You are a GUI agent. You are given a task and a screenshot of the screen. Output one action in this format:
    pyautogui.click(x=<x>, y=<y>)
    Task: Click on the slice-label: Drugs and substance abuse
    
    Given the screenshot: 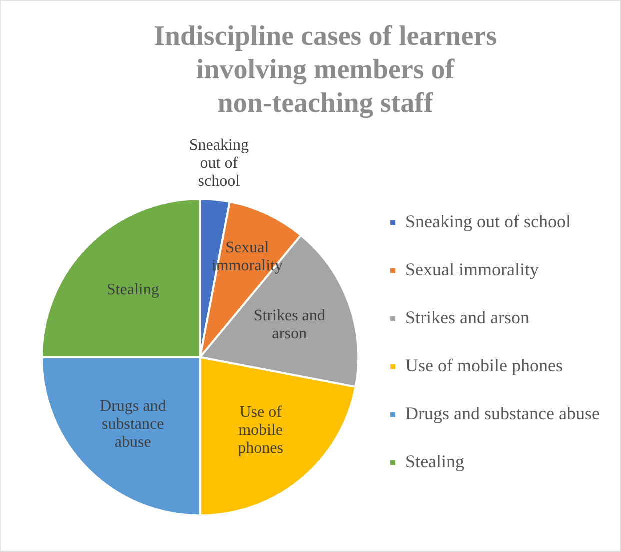 What is the action you would take?
    pyautogui.click(x=133, y=424)
    